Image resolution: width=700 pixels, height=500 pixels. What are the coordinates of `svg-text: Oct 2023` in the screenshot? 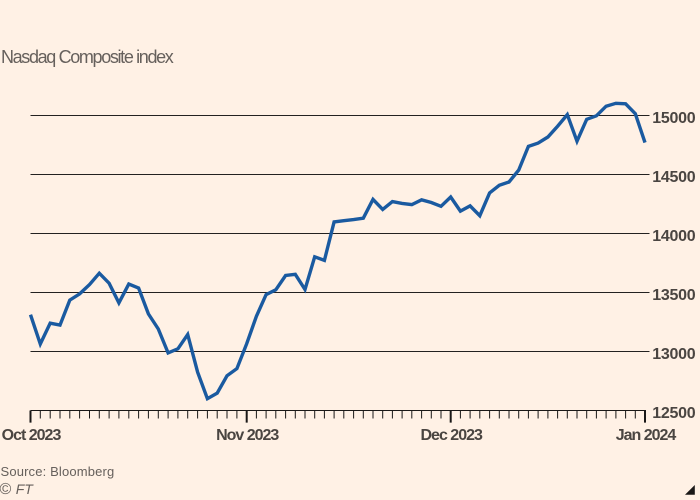 It's located at (32, 435).